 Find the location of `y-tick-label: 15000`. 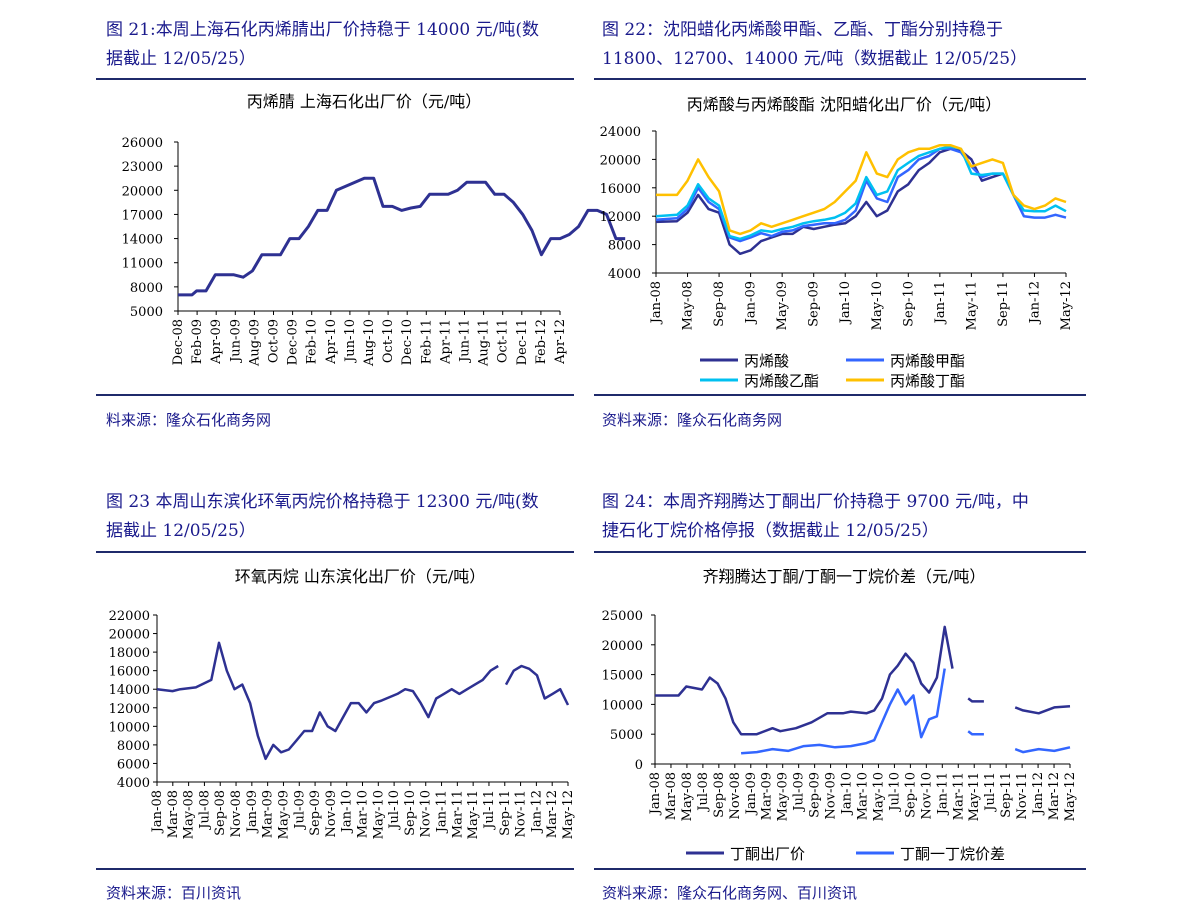

y-tick-label: 15000 is located at coordinates (622, 676).